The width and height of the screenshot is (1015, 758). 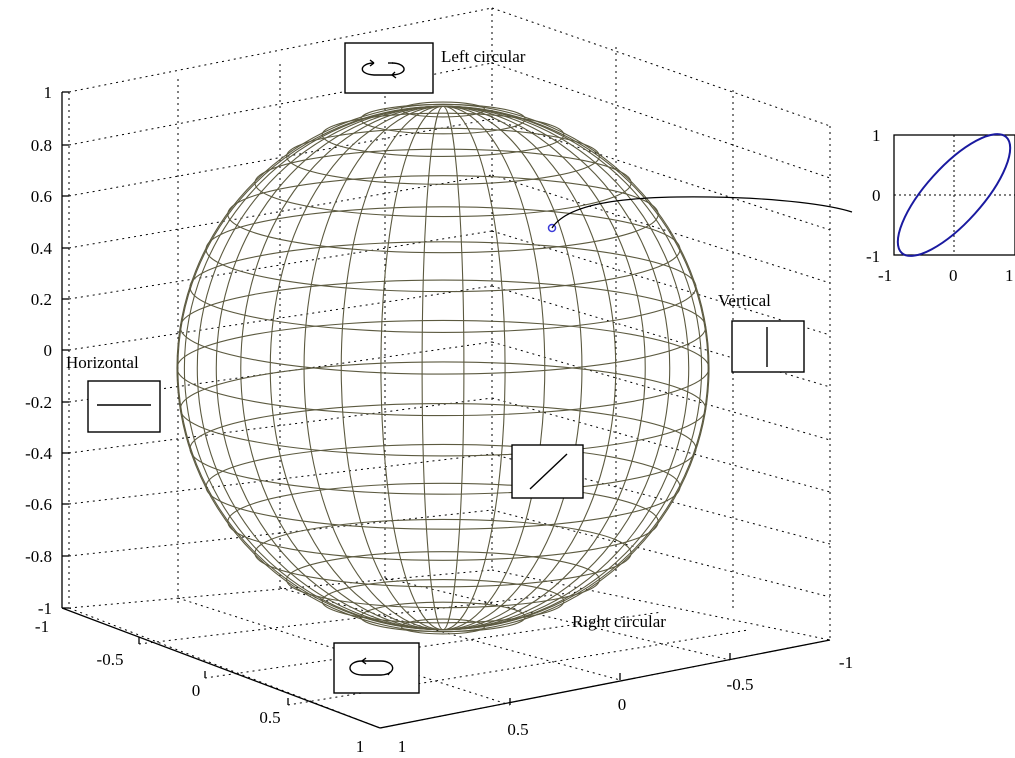 What do you see at coordinates (38, 453) in the screenshot?
I see `z-tick-label: -0.4` at bounding box center [38, 453].